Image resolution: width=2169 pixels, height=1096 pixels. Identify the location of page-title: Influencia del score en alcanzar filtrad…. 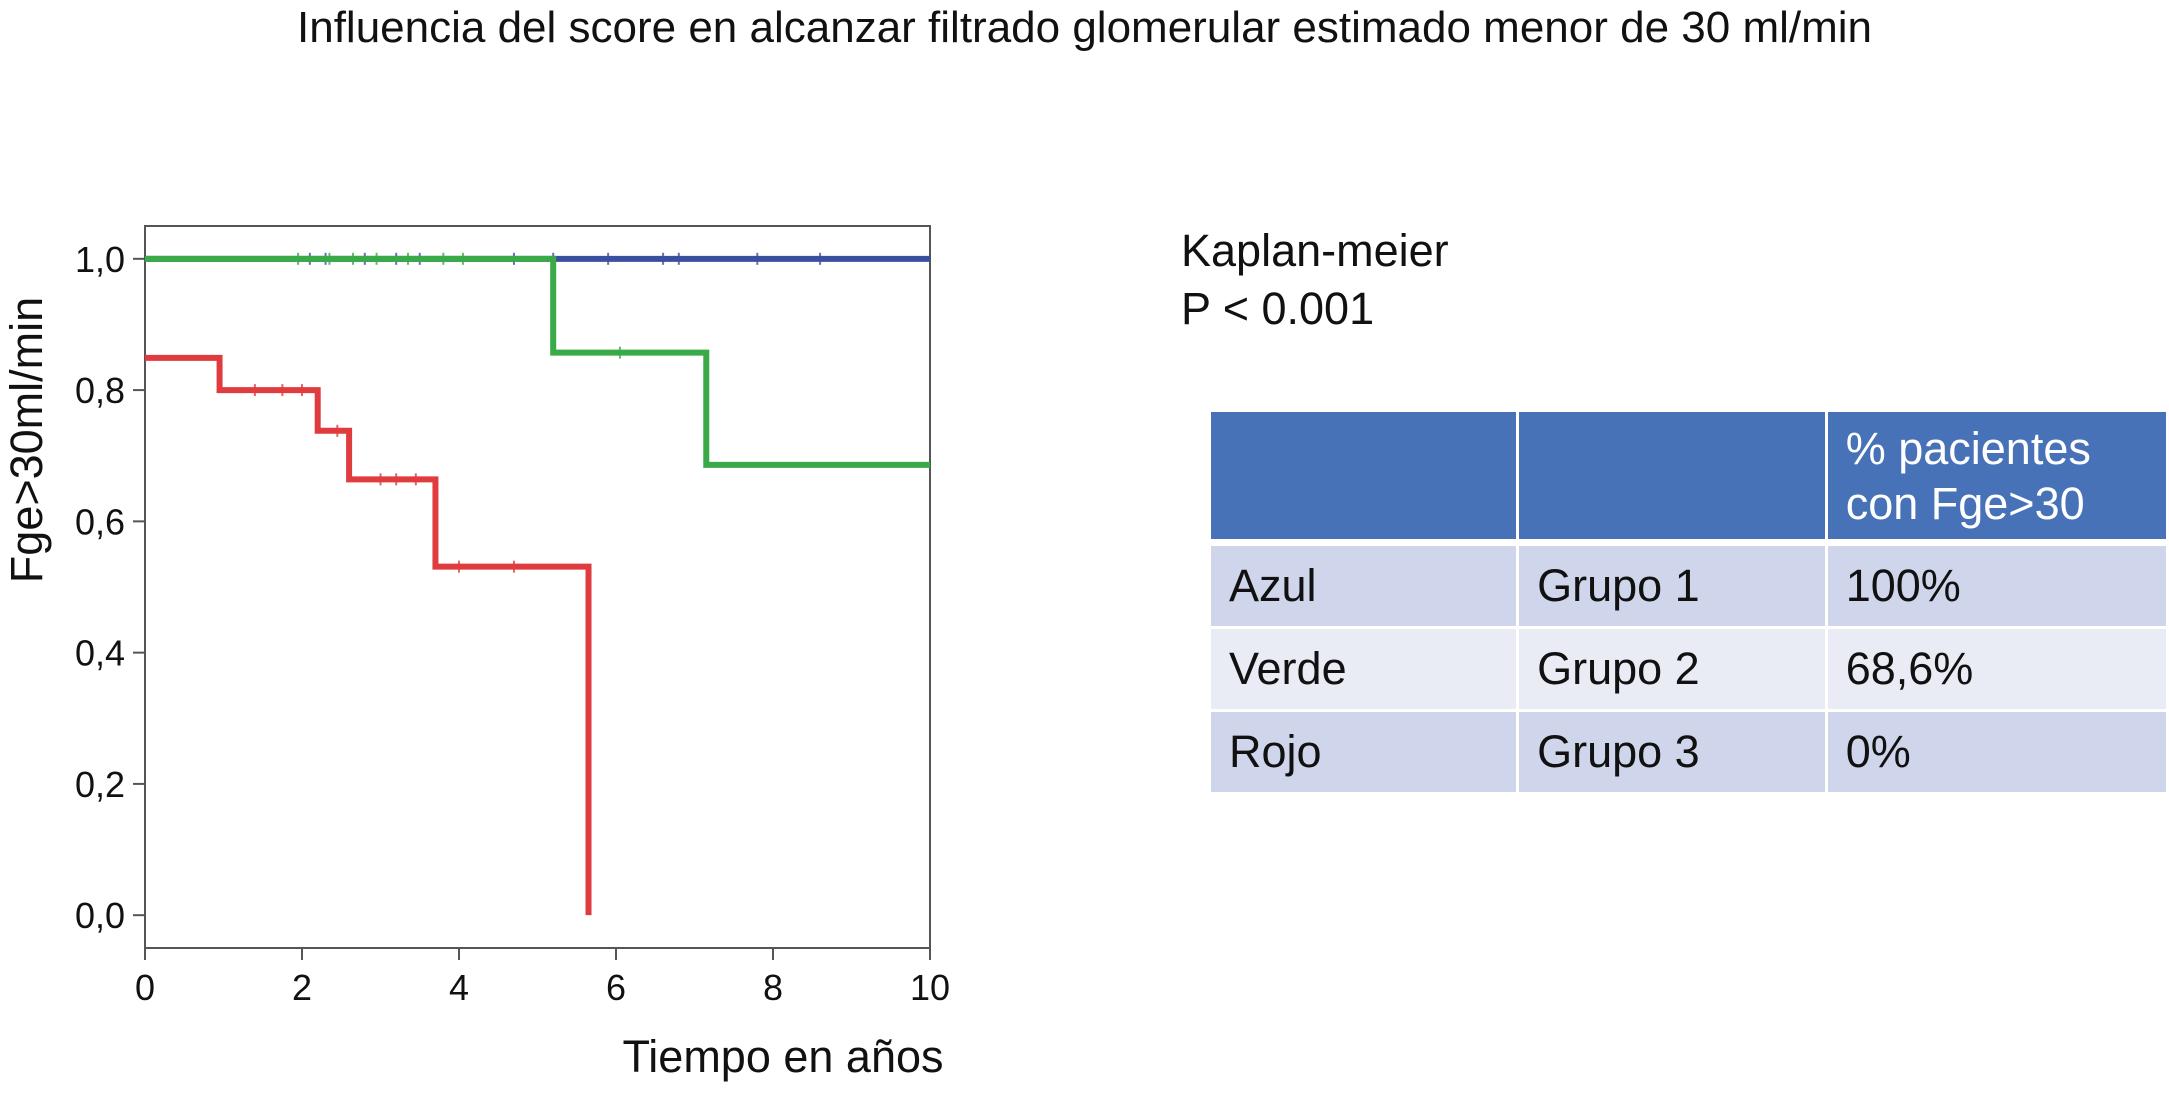
(1084, 27).